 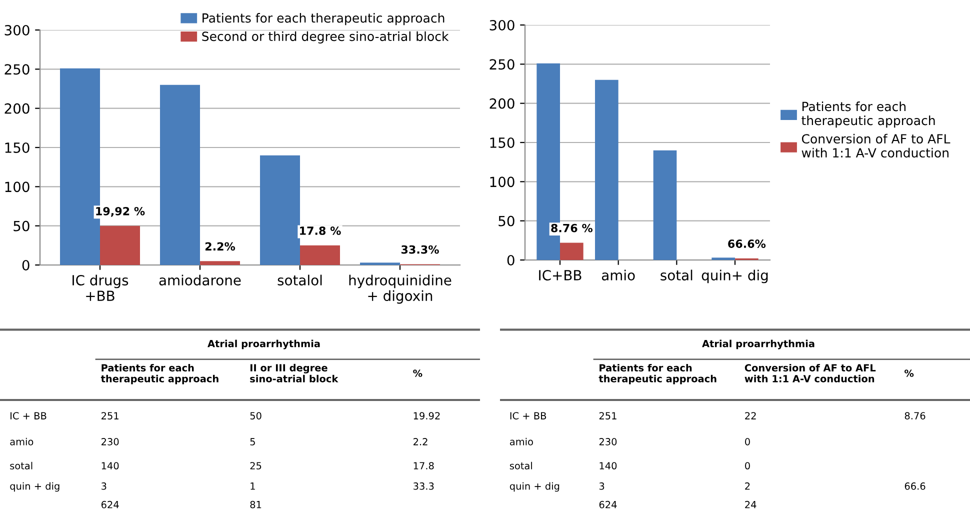 What do you see at coordinates (420, 249) in the screenshot?
I see `annotation: 33.3%` at bounding box center [420, 249].